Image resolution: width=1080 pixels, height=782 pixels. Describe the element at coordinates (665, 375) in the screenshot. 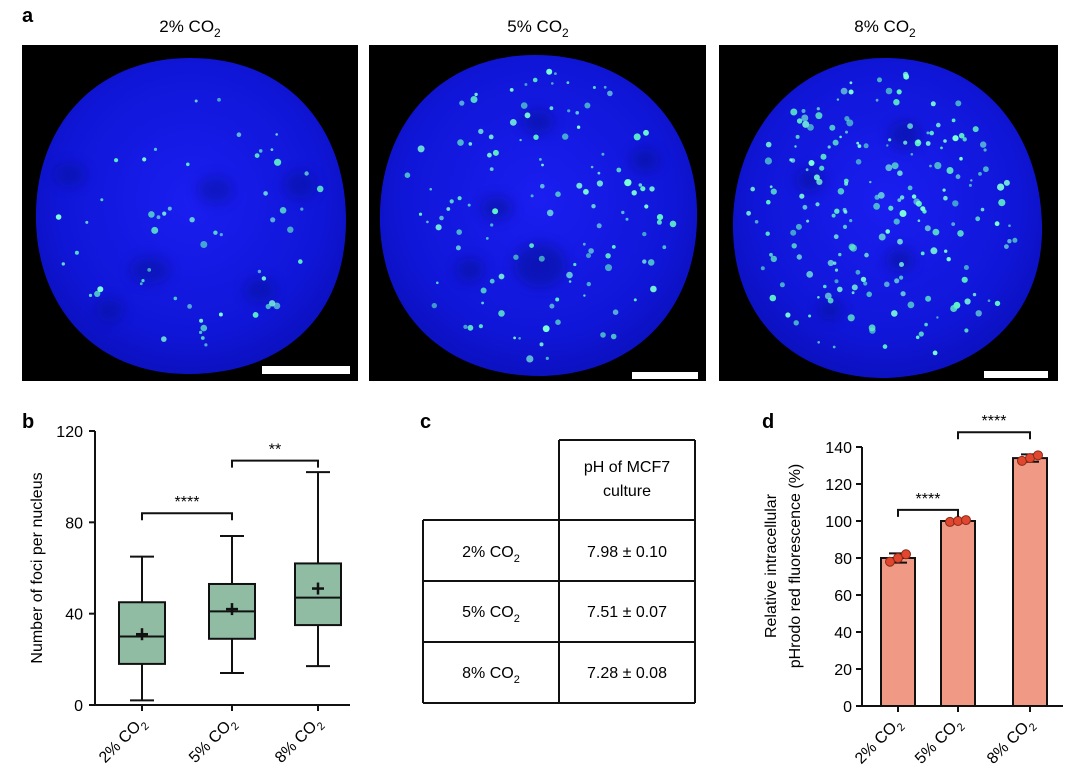

I see `scale-bar-5pct` at that location.